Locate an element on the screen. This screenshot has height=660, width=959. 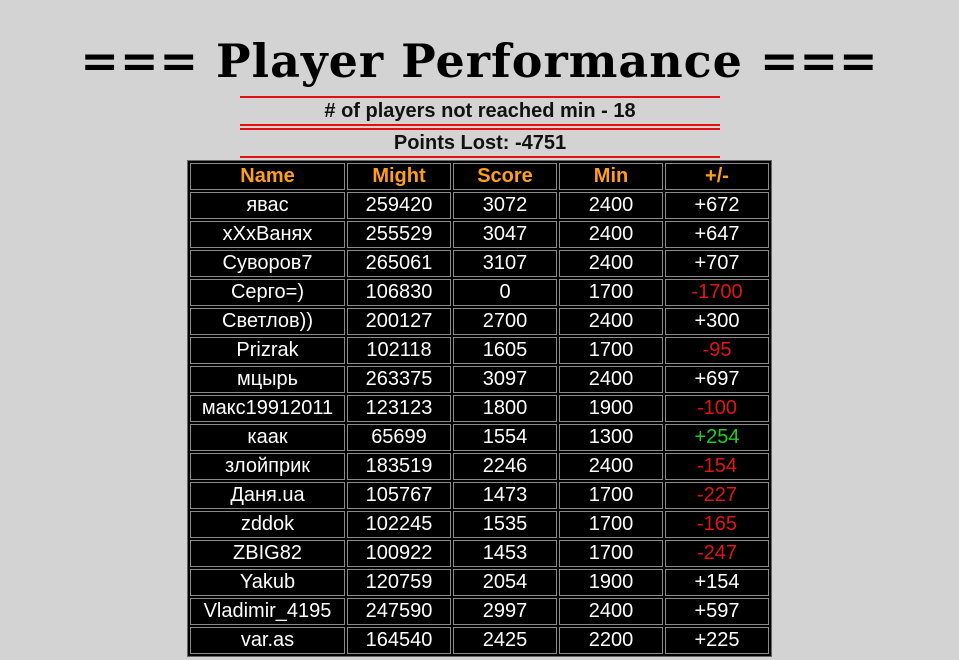
cell-might: 164540 is located at coordinates (399, 640).